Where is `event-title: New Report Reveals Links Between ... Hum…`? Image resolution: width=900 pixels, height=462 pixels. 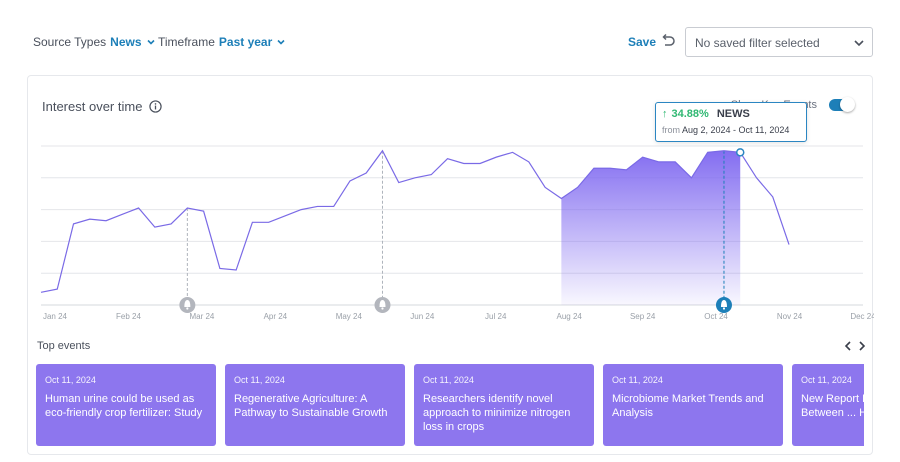 event-title: New Report Reveals Links Between ... Hum… is located at coordinates (832, 406).